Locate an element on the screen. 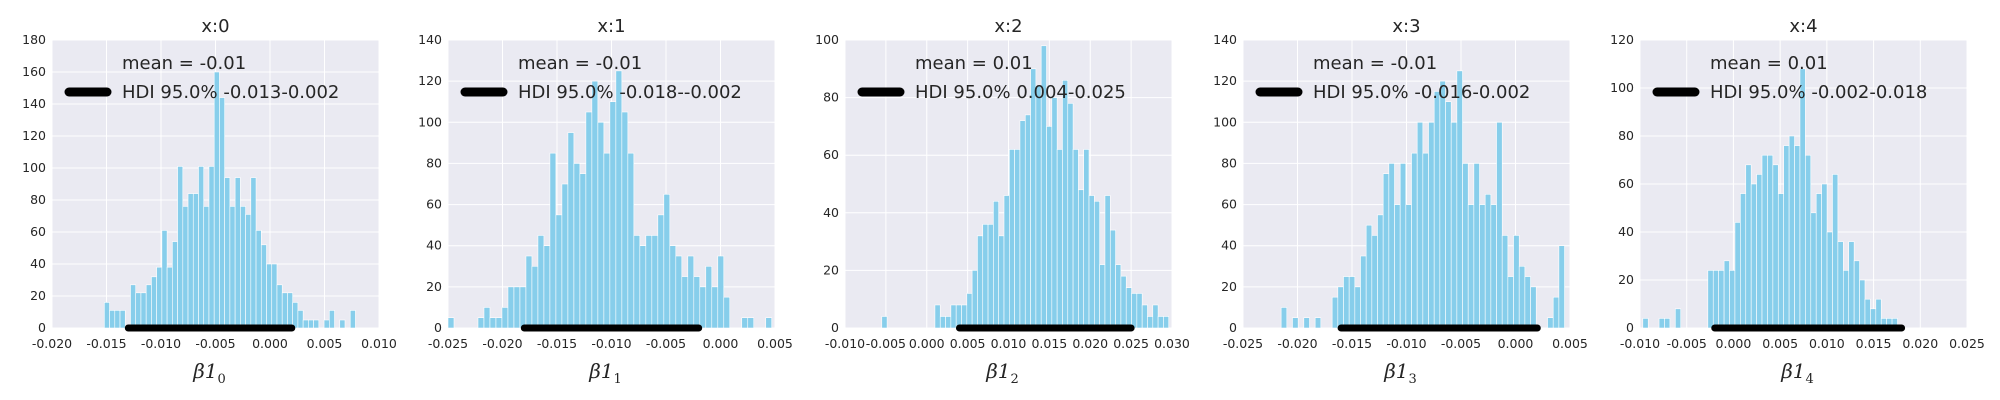  subplot-title: x:2 is located at coordinates (1008, 26).